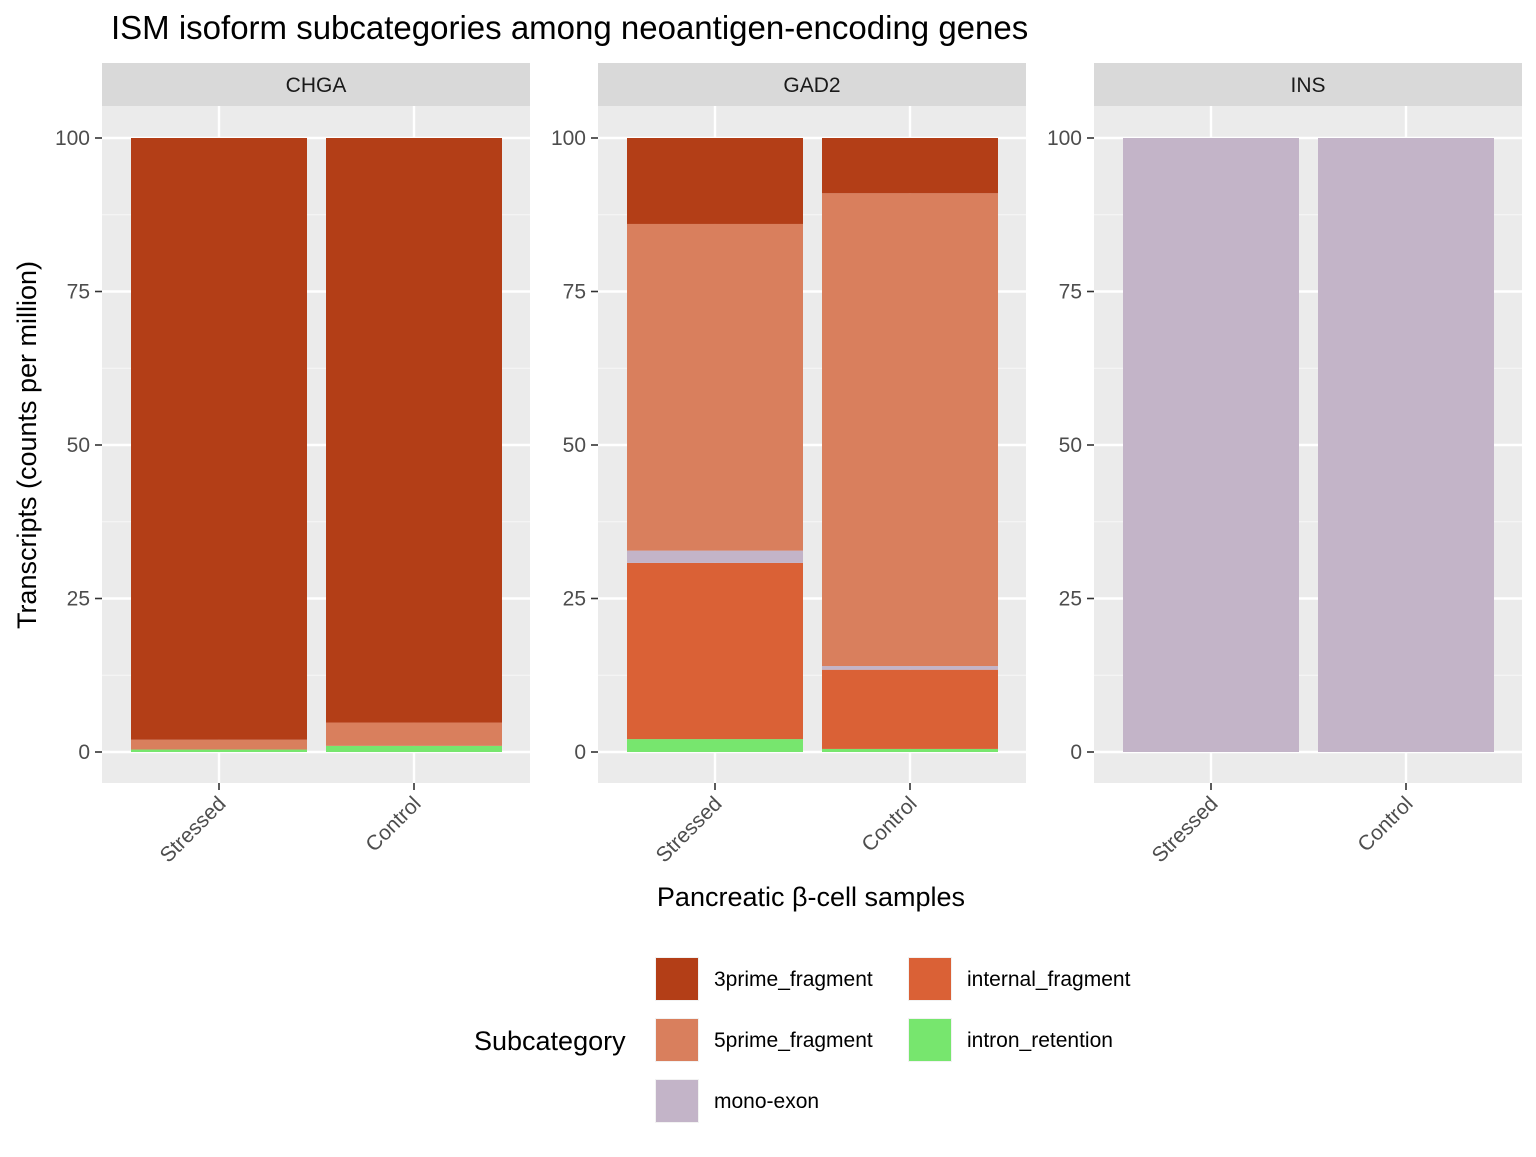 The height and width of the screenshot is (1157, 1536). Describe the element at coordinates (219, 750) in the screenshot. I see `bar-segment-chga-stressed-intron-retention` at that location.